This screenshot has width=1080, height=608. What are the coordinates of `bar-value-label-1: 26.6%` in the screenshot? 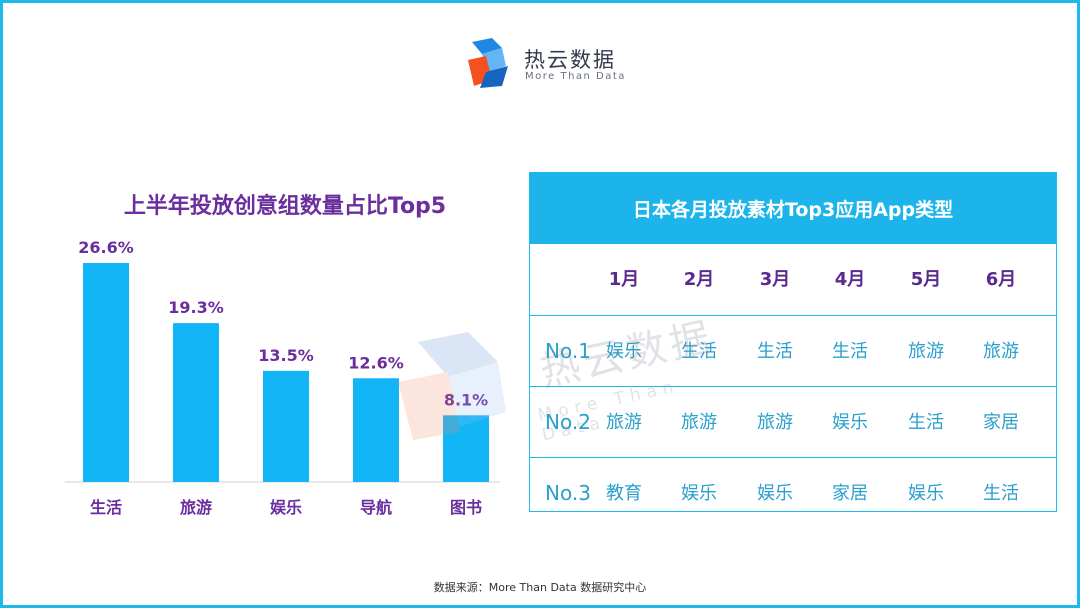 It's located at (106, 247).